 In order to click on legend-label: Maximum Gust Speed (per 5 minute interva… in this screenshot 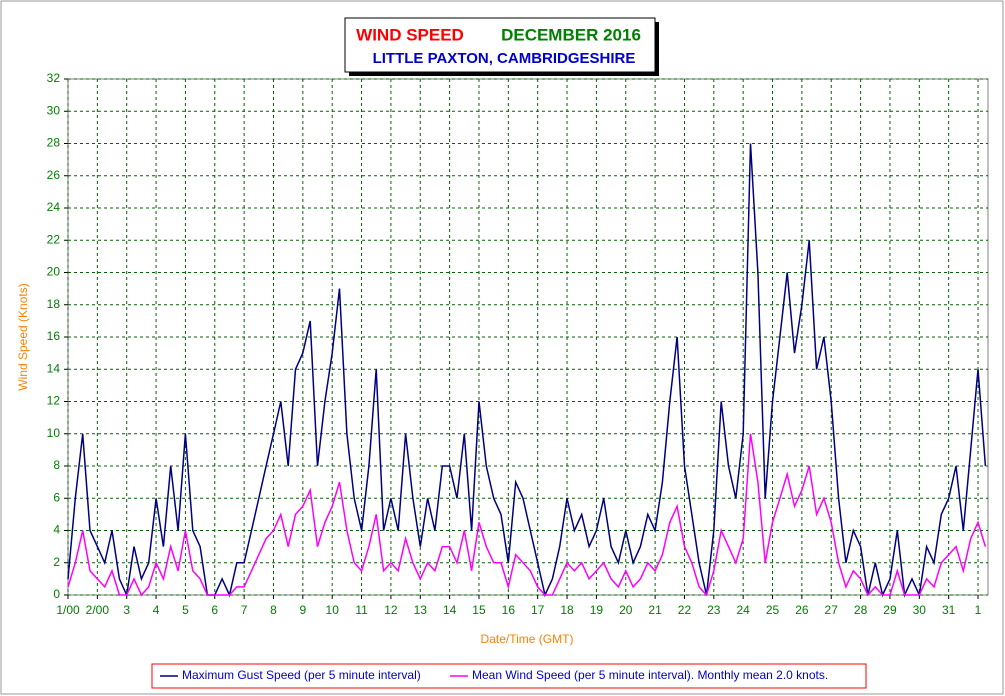, I will do `click(301, 675)`.